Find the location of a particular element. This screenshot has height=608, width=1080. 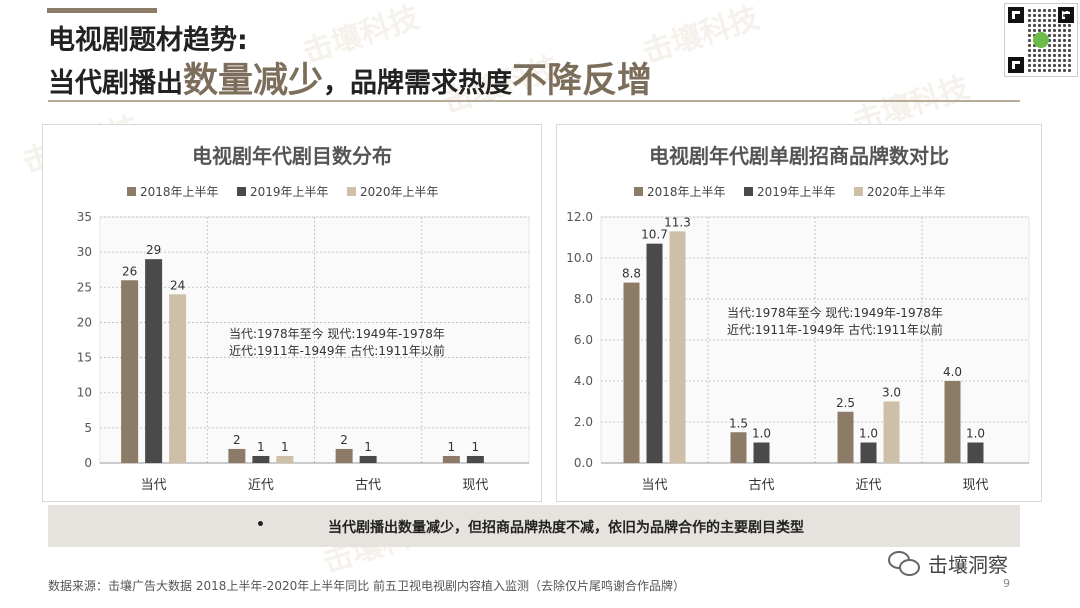

page-title: 电视剧题材趋势: is located at coordinates (148, 40).